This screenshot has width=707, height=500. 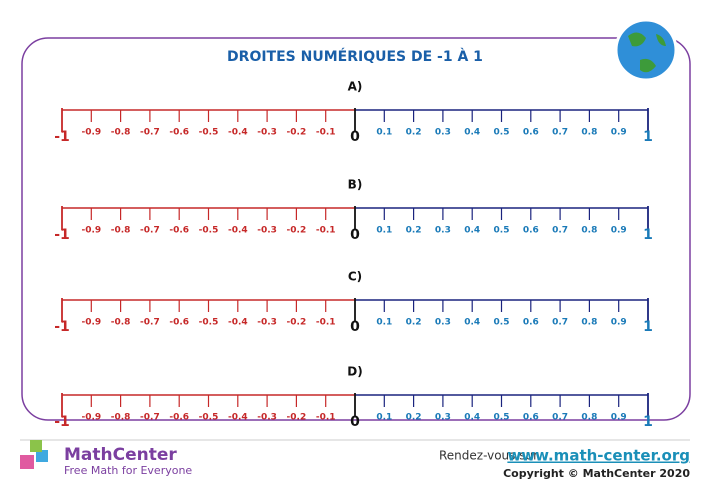 I want to click on line-label: A), so click(x=355, y=87).